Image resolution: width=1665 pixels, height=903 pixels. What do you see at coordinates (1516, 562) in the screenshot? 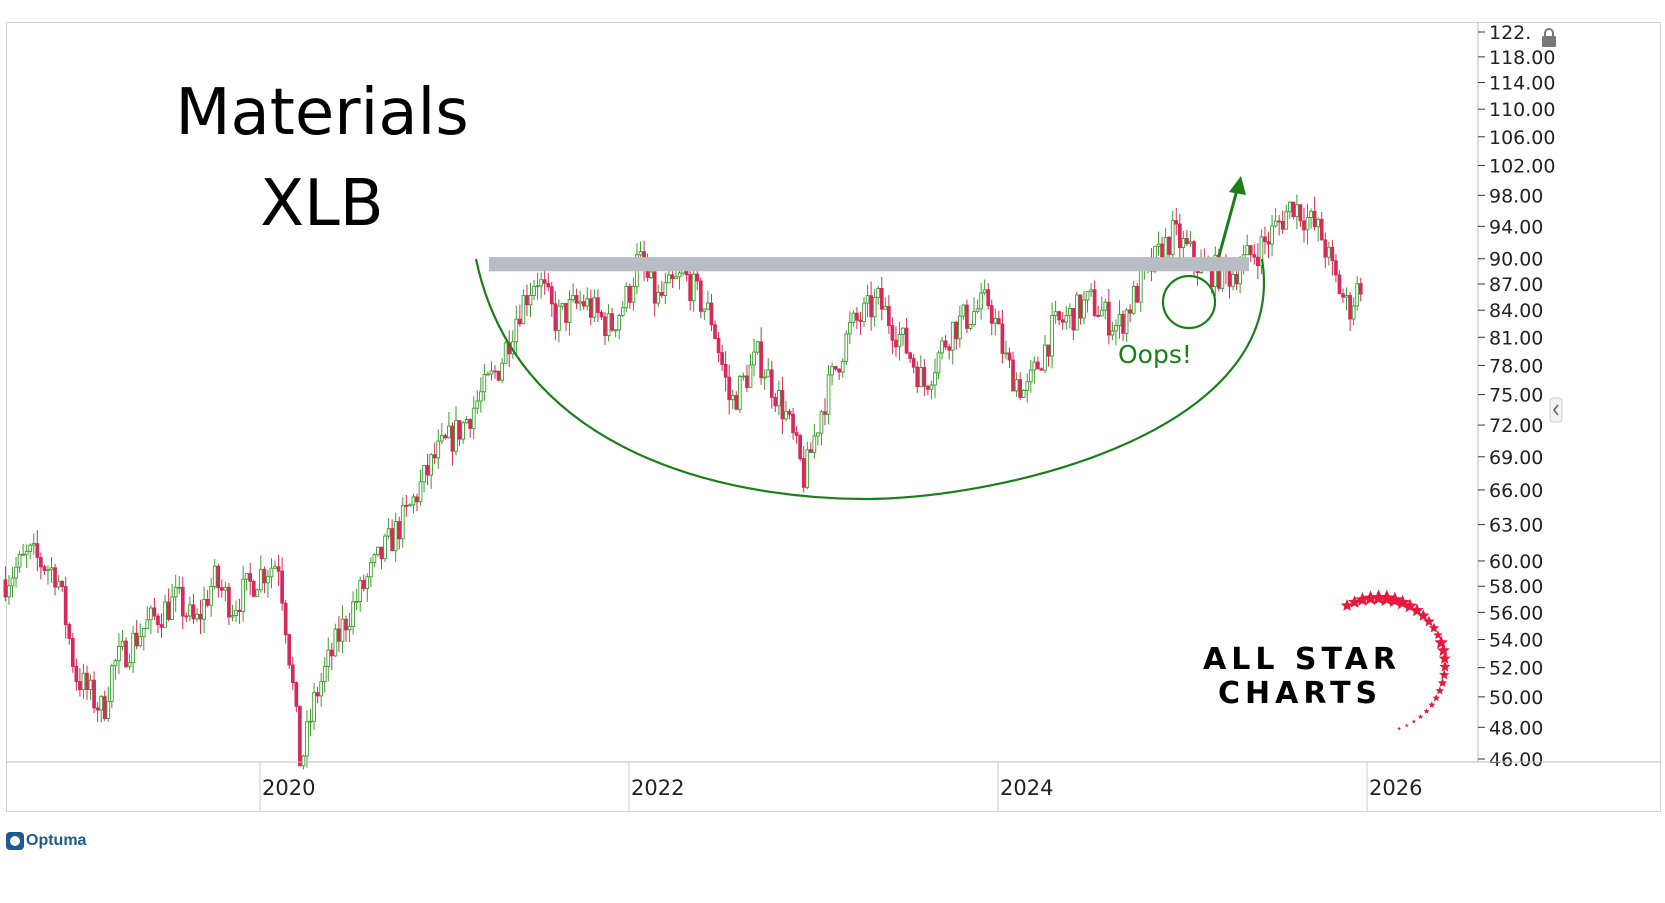
I see `y-tick-label: 60.00` at bounding box center [1516, 562].